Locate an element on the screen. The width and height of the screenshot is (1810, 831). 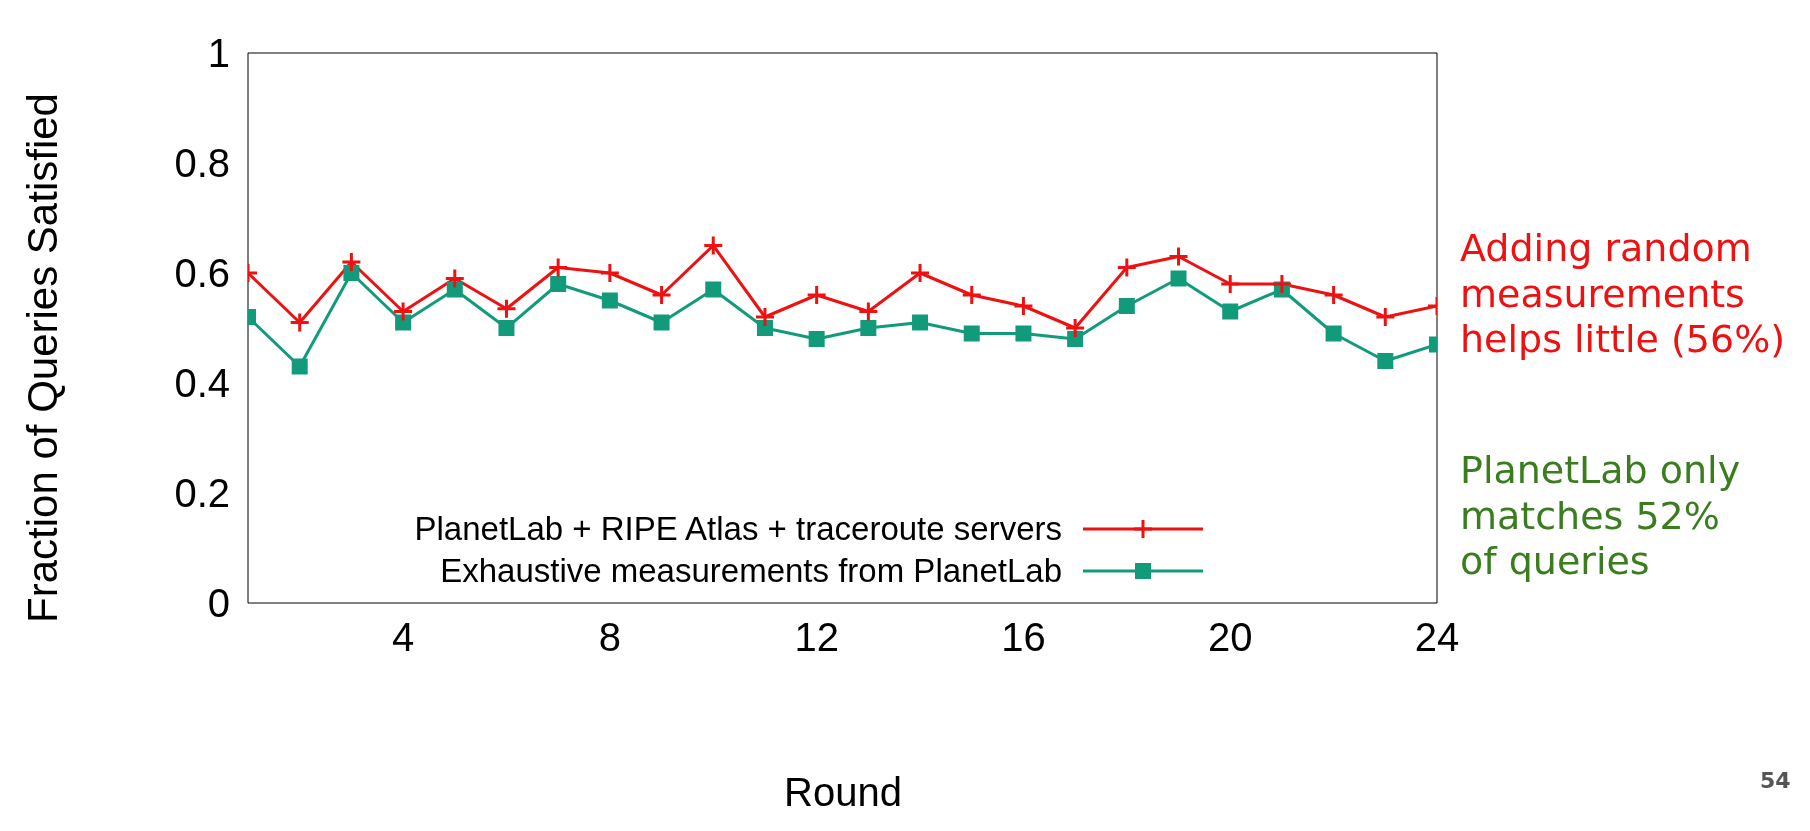
text: Adding random measurements helps little (56%) is located at coordinates (1623, 294).